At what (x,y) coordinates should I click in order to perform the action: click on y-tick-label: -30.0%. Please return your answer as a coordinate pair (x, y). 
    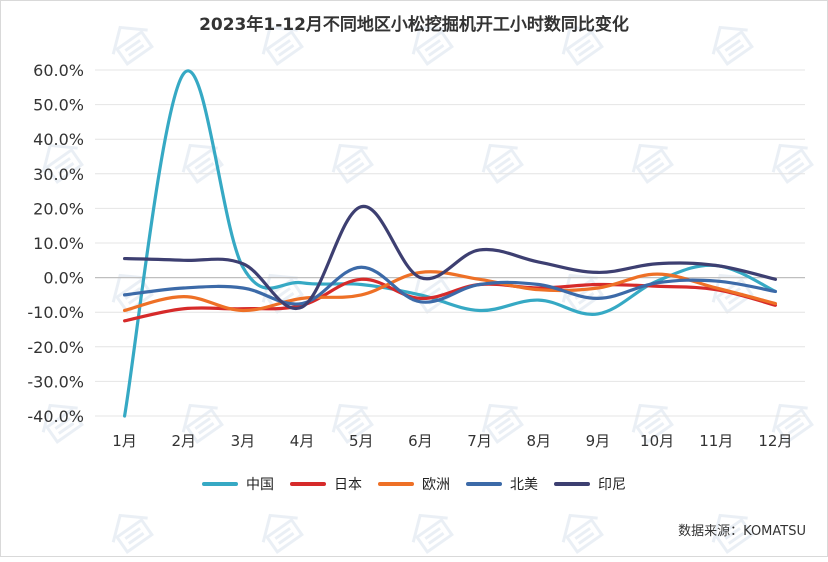
    Looking at the image, I should click on (55, 381).